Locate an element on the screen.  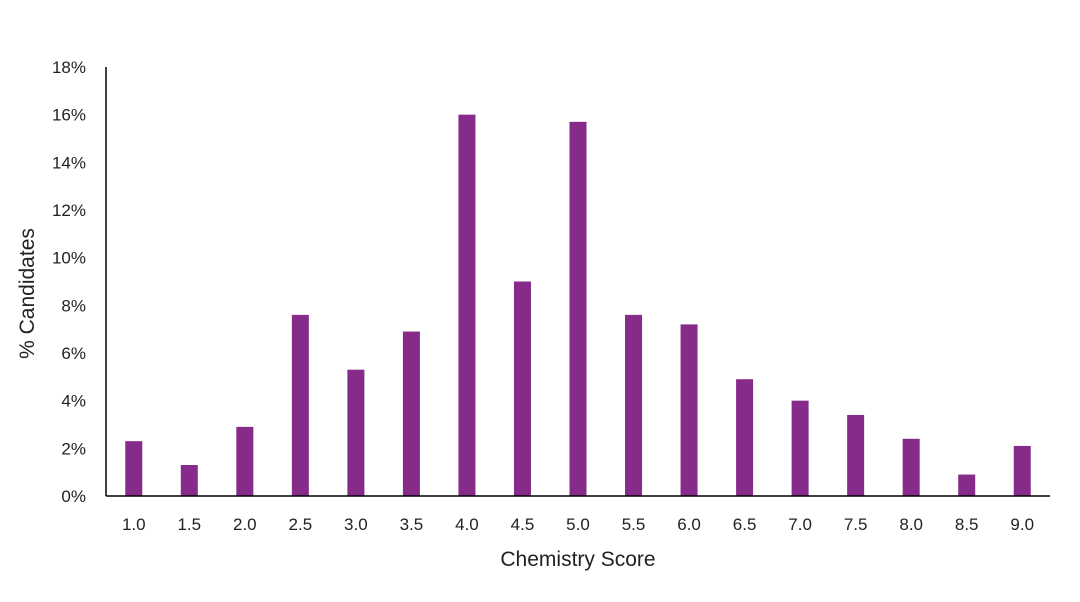
bar-8.5 is located at coordinates (967, 485).